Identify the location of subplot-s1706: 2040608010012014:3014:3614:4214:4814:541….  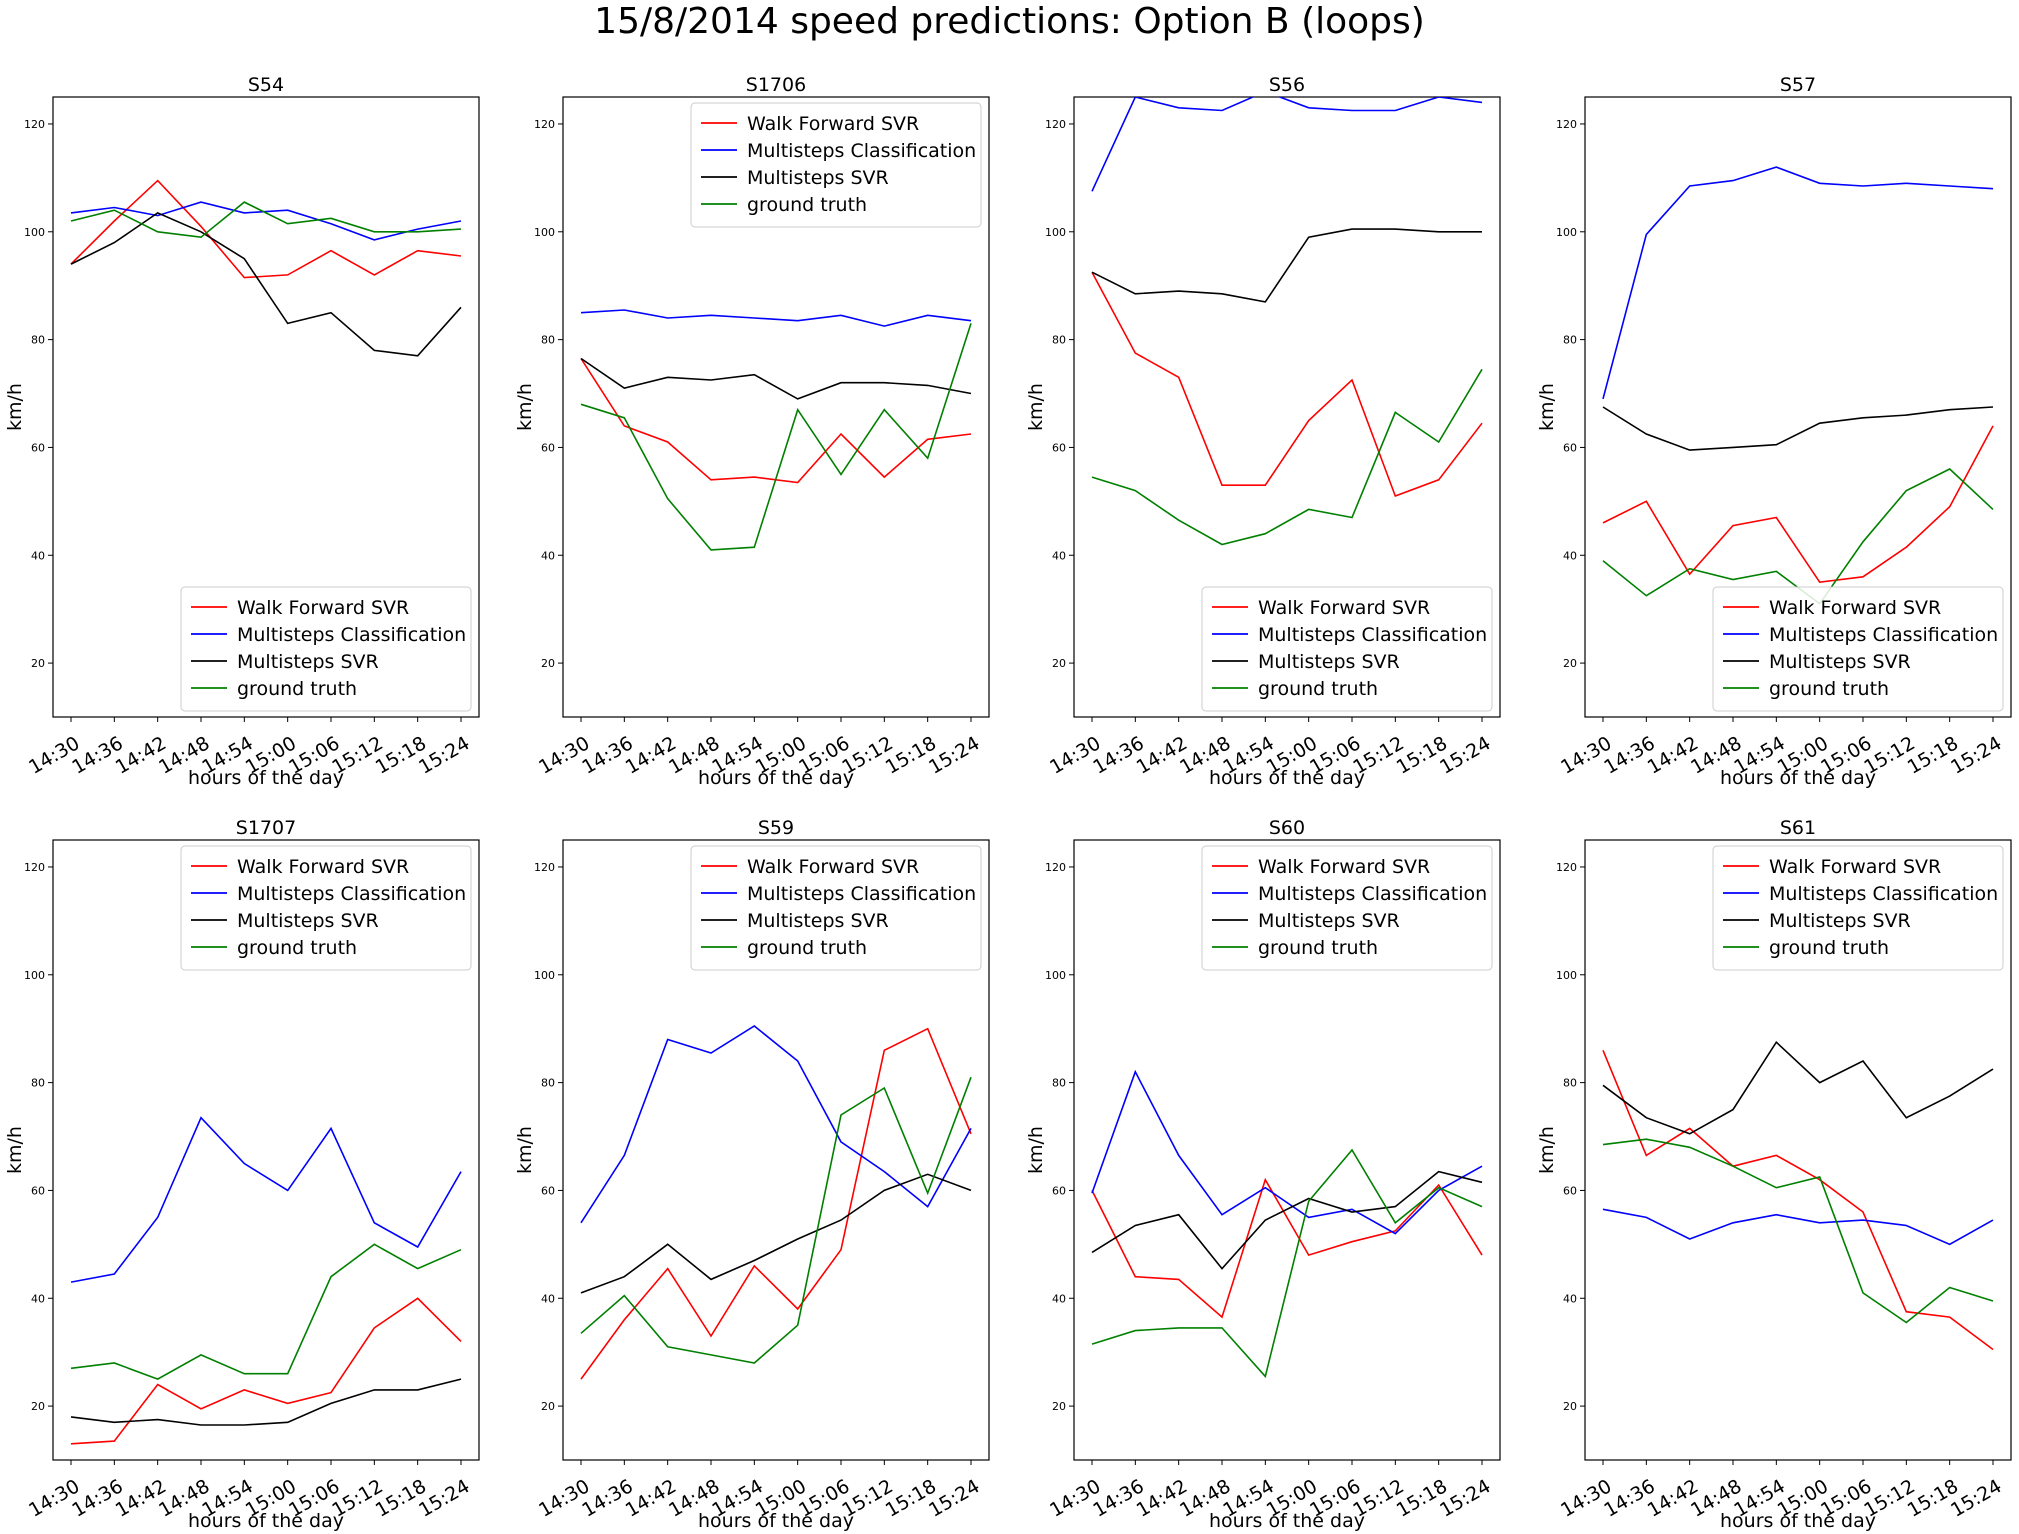
(752, 431).